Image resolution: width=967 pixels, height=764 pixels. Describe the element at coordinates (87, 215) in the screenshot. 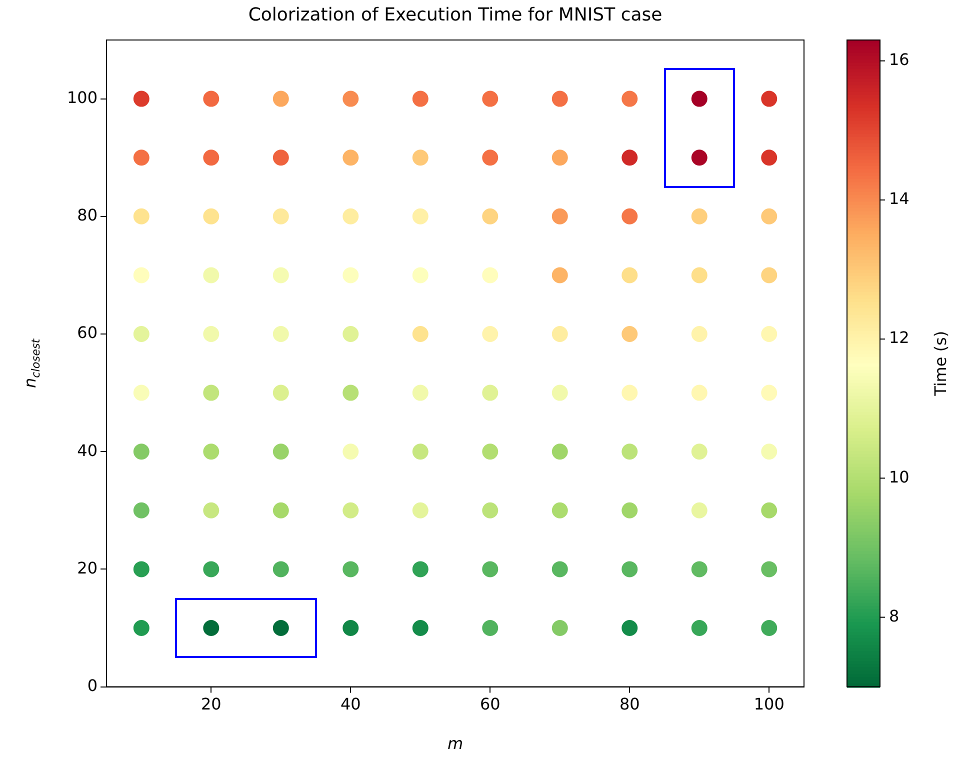

I see `y-tick-label: 80` at that location.